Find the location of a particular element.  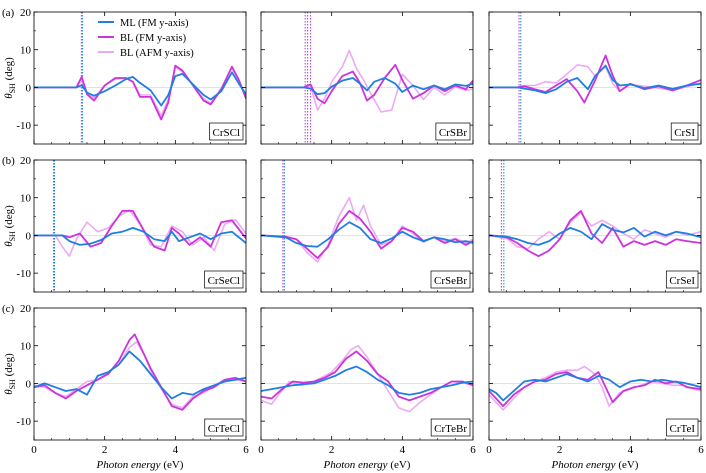

panel-CrSeI: CrSeI is located at coordinates (595, 226).